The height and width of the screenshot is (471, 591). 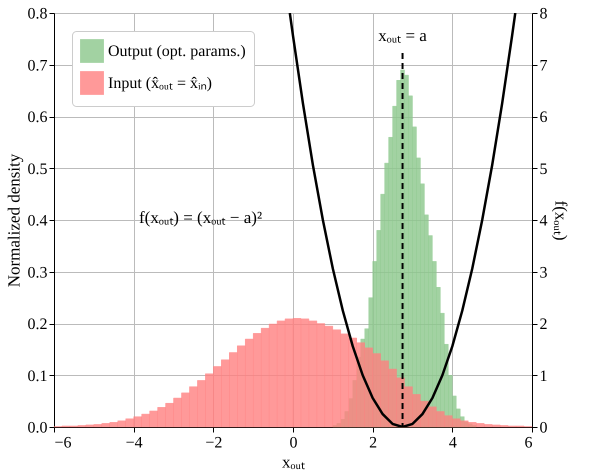 What do you see at coordinates (544, 376) in the screenshot?
I see `y2-tick-label: 1` at bounding box center [544, 376].